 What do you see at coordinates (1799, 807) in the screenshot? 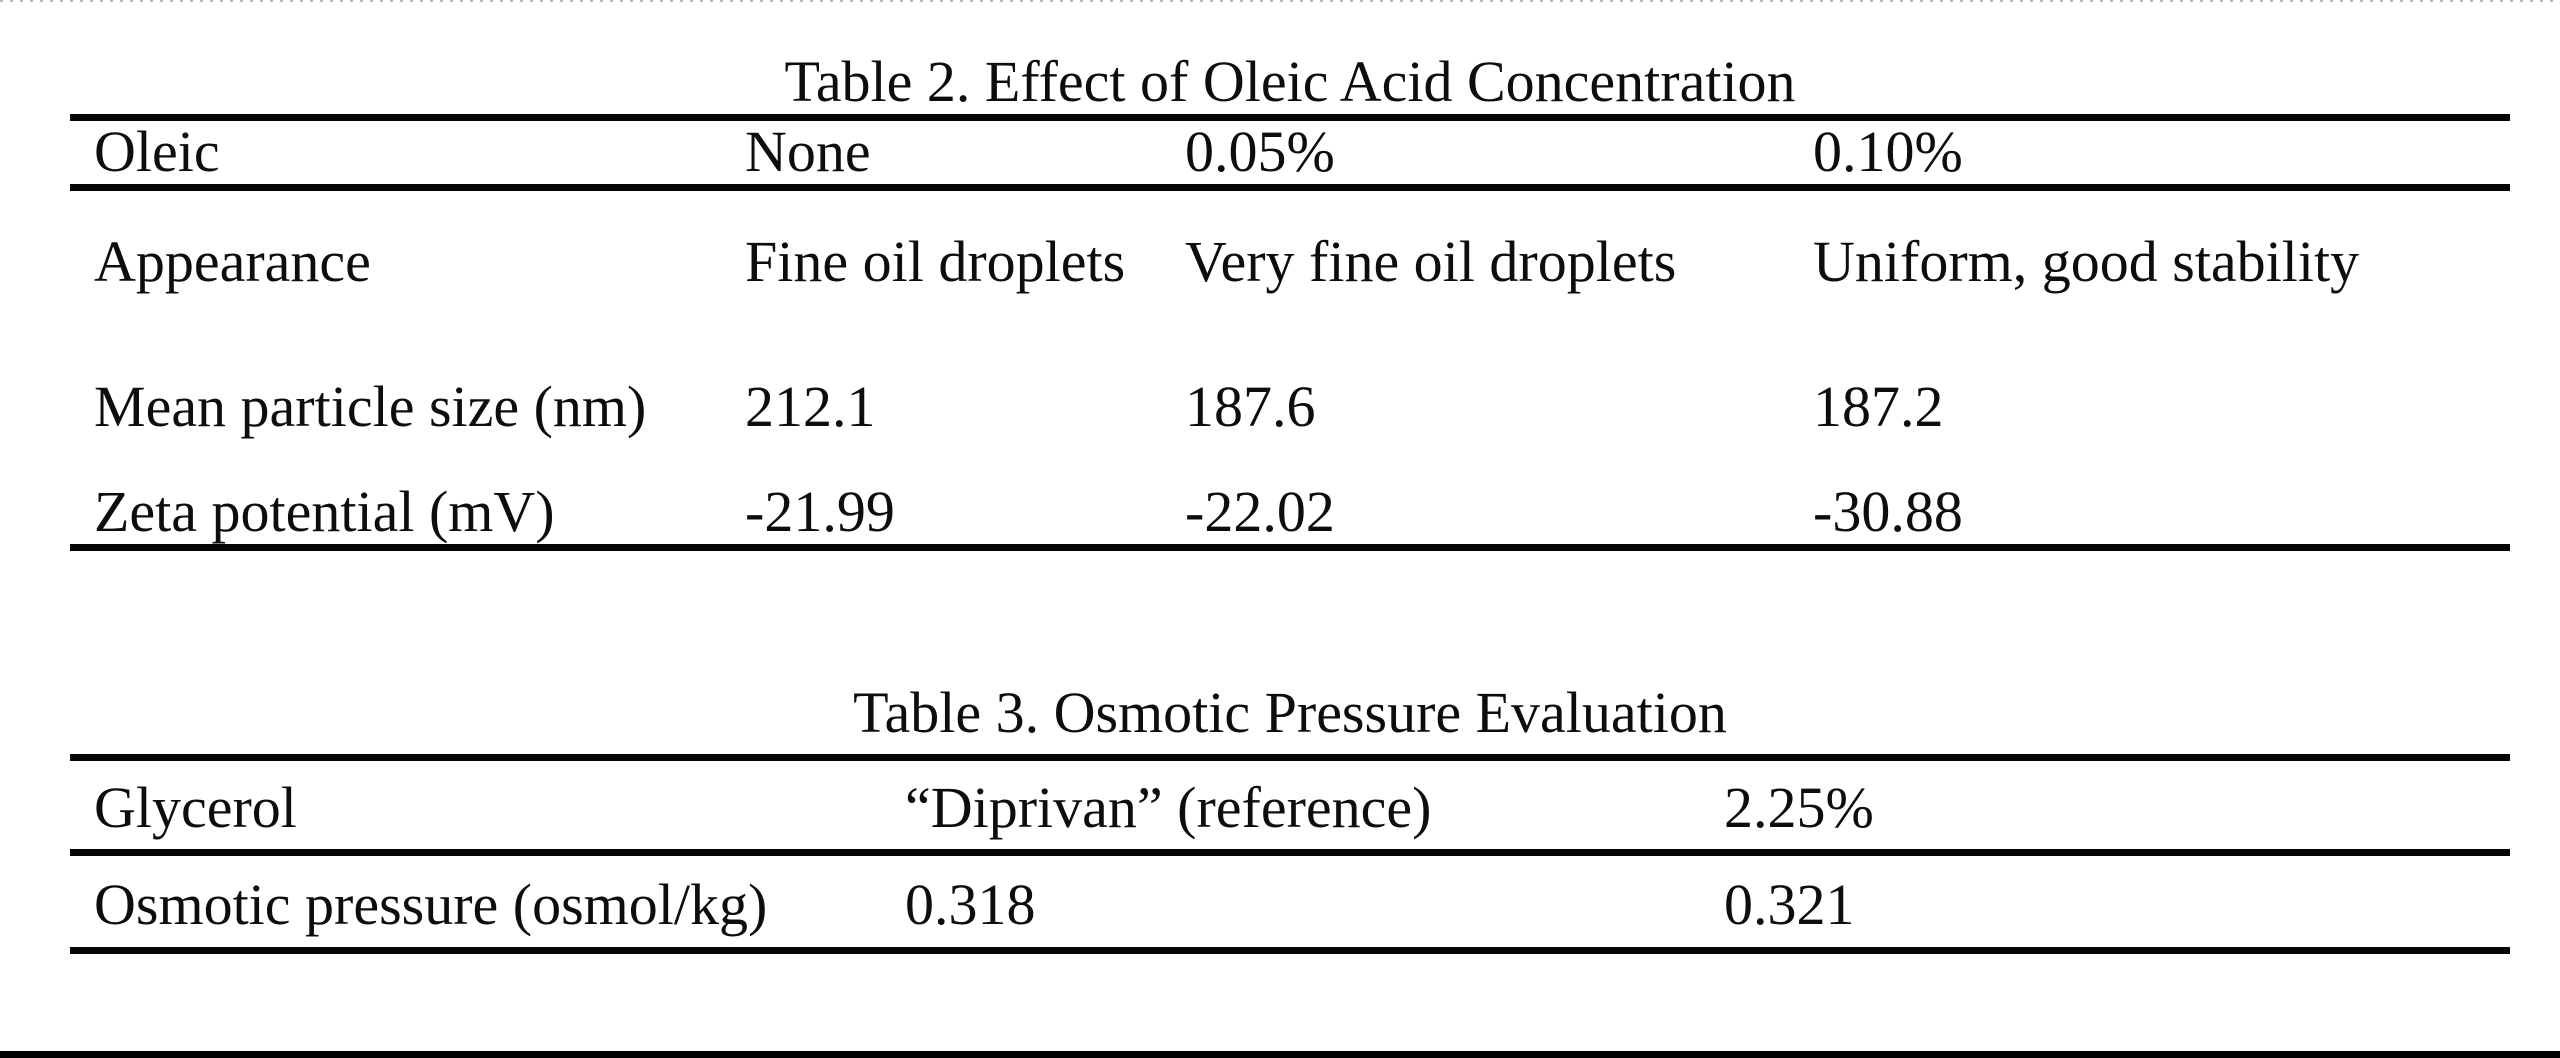
I see `table3-glycerol-value-2: 2.25%` at bounding box center [1799, 807].